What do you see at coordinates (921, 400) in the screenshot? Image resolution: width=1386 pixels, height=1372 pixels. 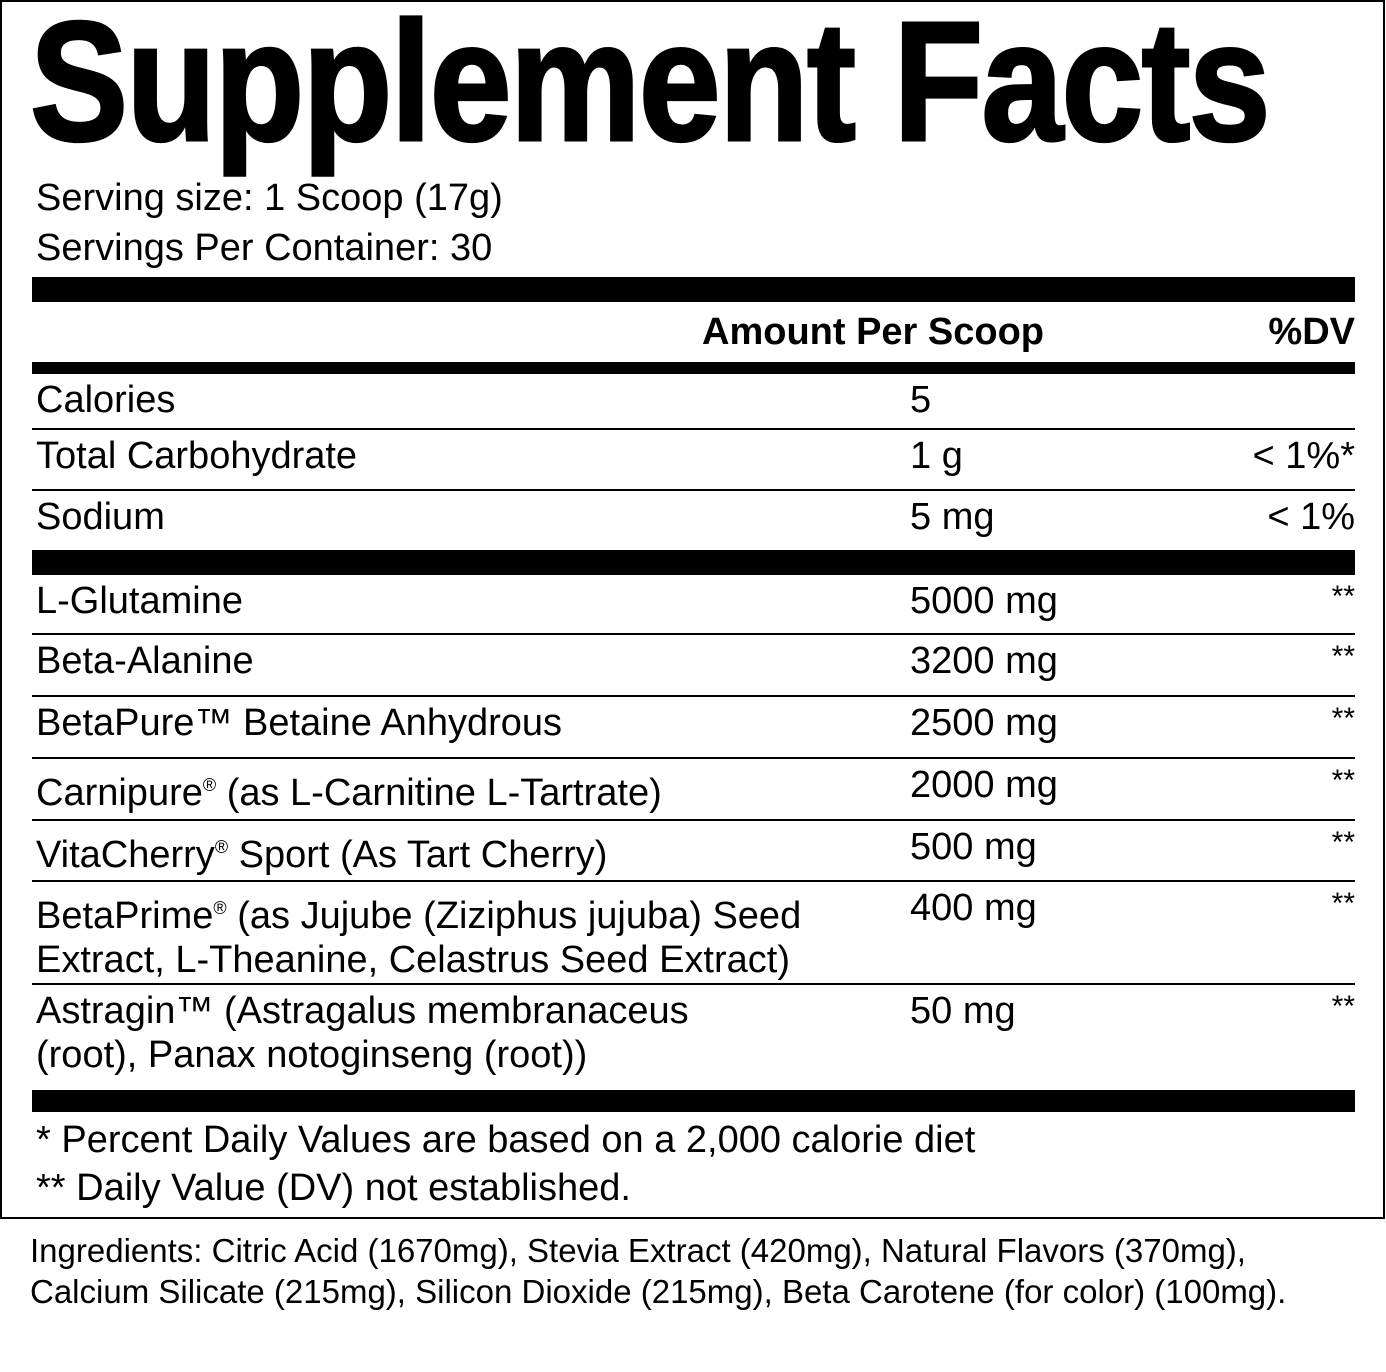 I see `nutrient-amount: 5` at bounding box center [921, 400].